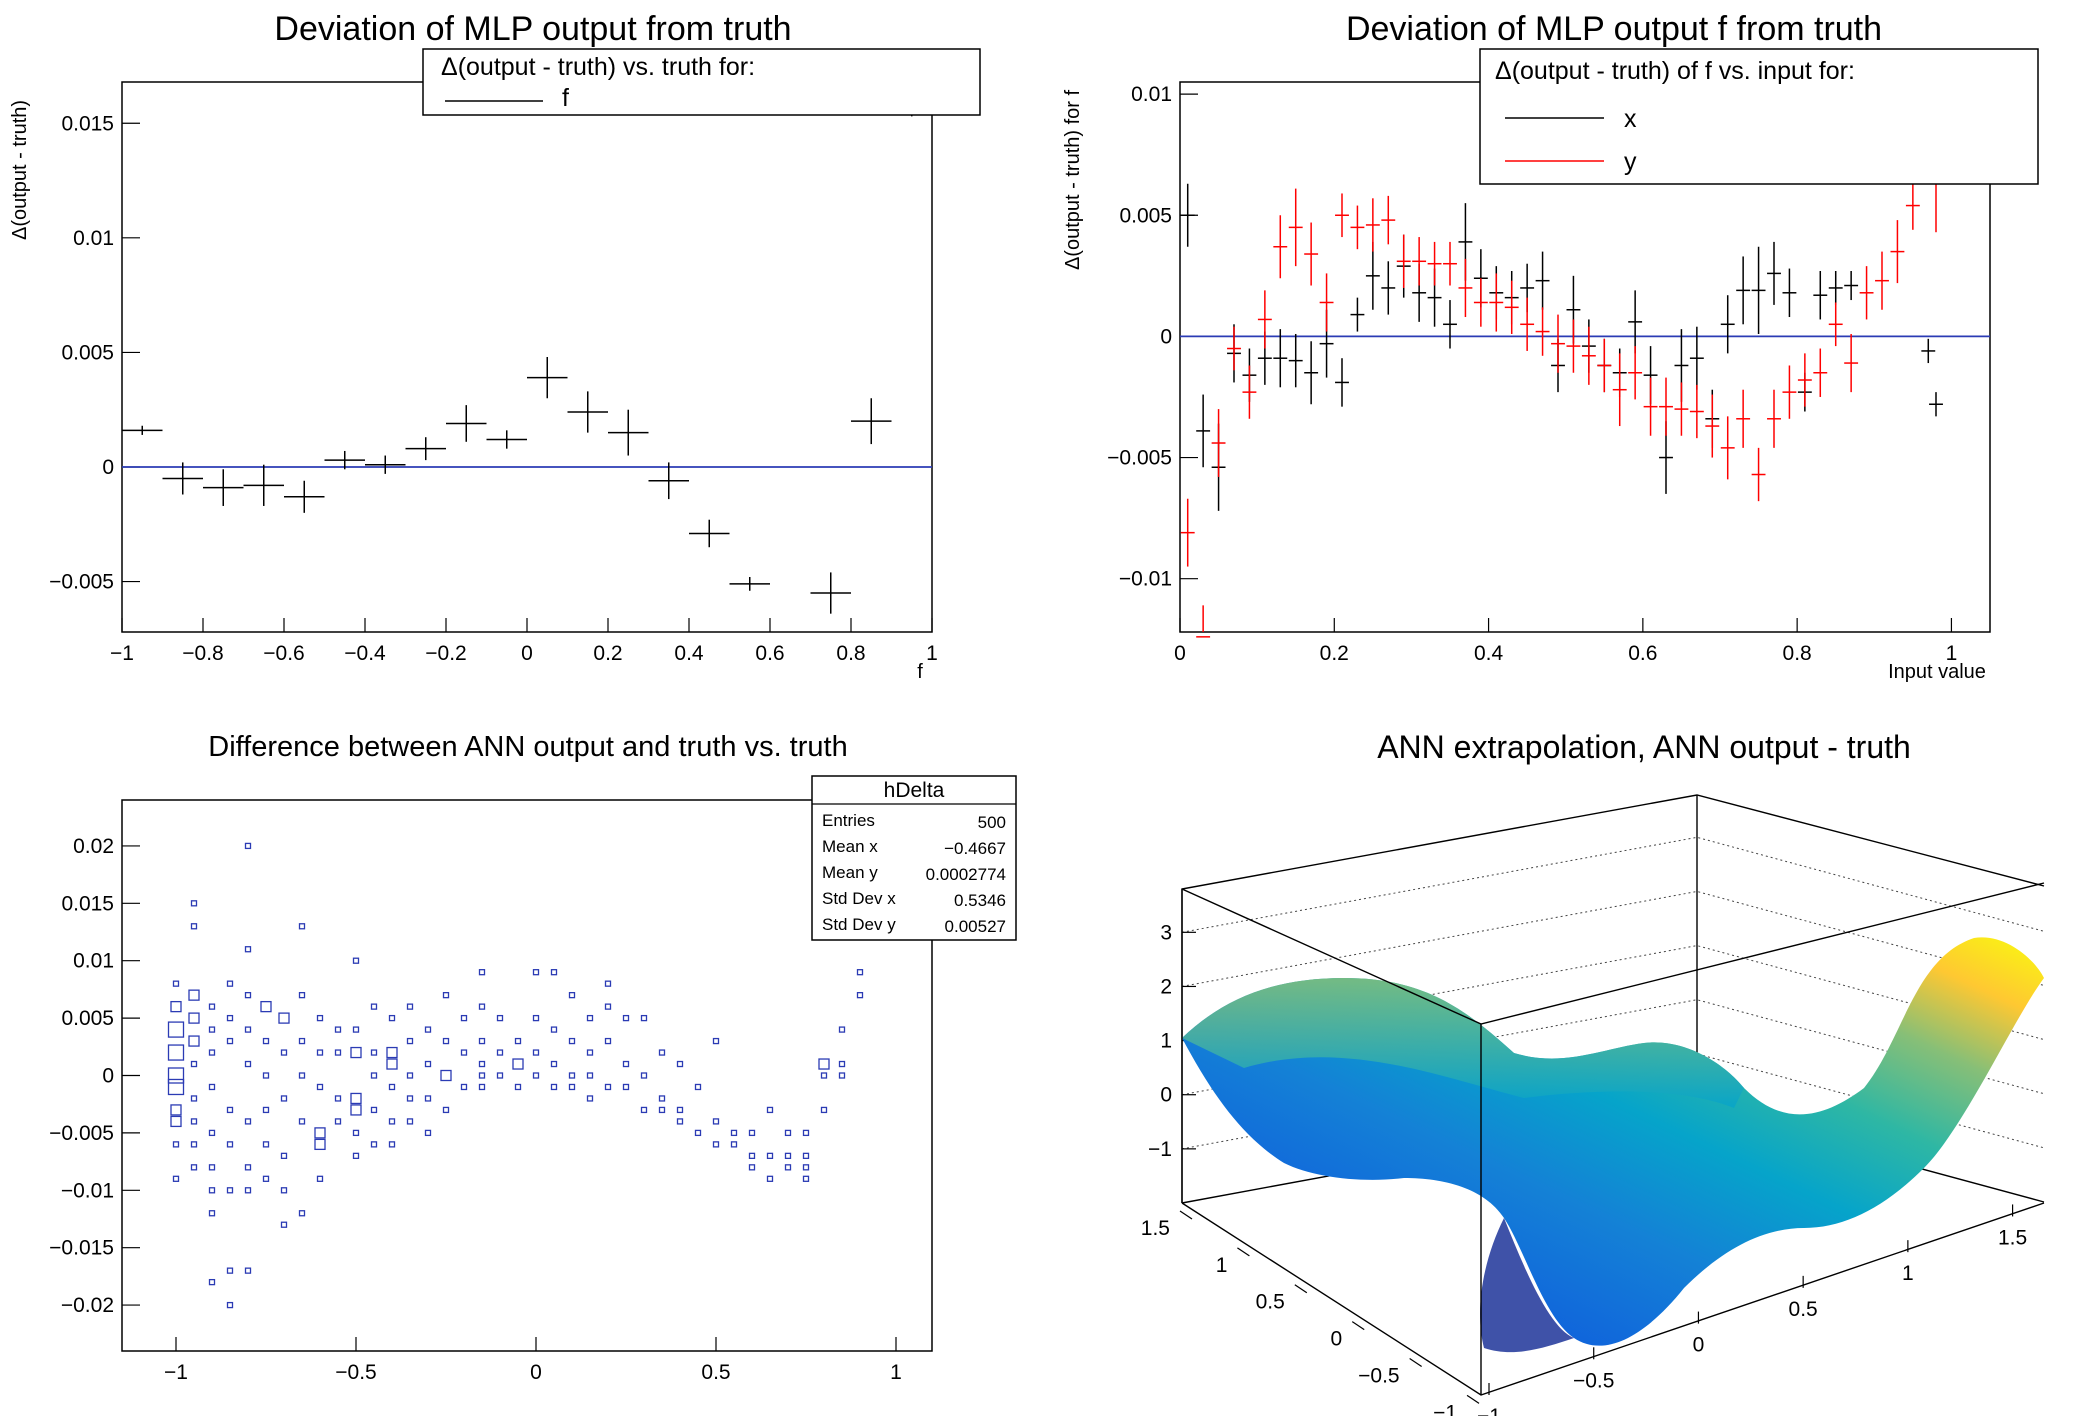 The image size is (2088, 1416). I want to click on stats-label: Mean x, so click(850, 846).